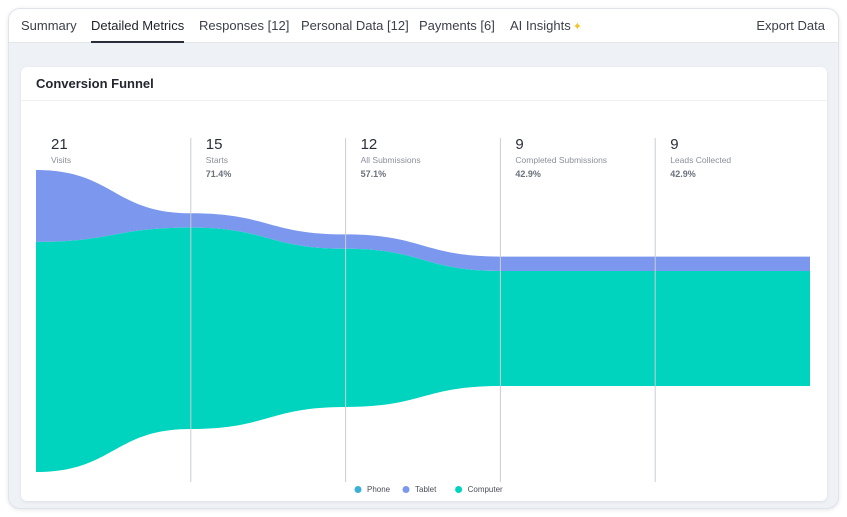 This screenshot has width=847, height=517. I want to click on funnel-stage: 9 Completed Submissions 42.9%, so click(561, 157).